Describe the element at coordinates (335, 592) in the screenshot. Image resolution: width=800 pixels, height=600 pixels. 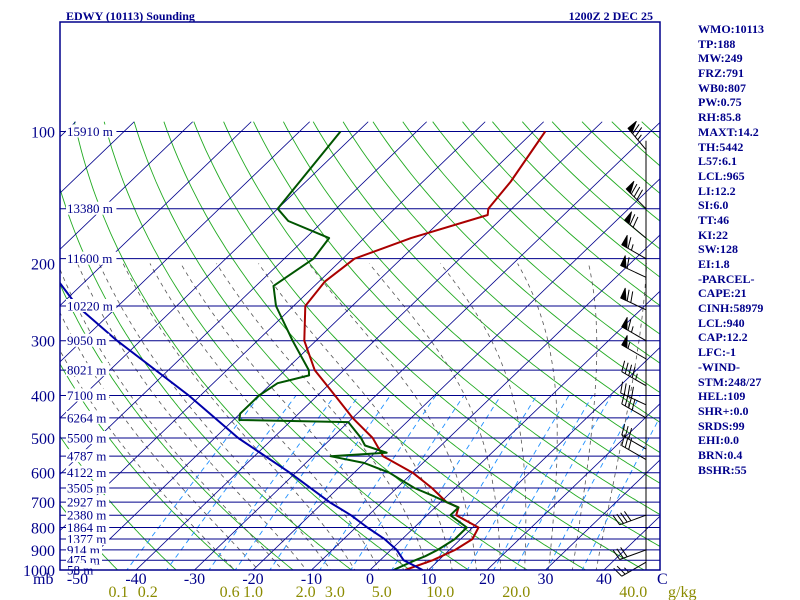
I see `mixing-ratio-label: 3.0` at that location.